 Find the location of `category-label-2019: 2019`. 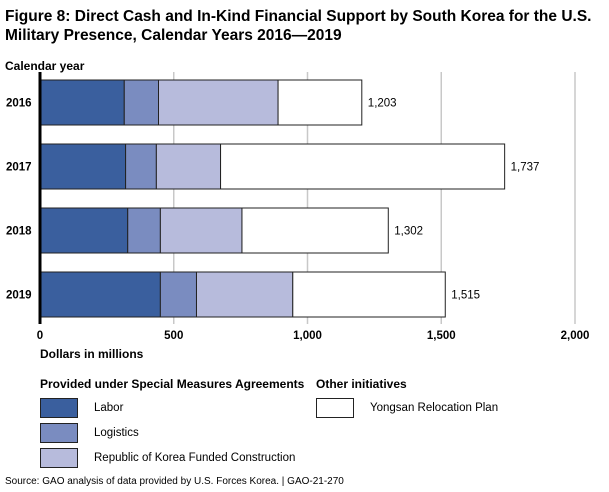

category-label-2019: 2019 is located at coordinates (19, 296).